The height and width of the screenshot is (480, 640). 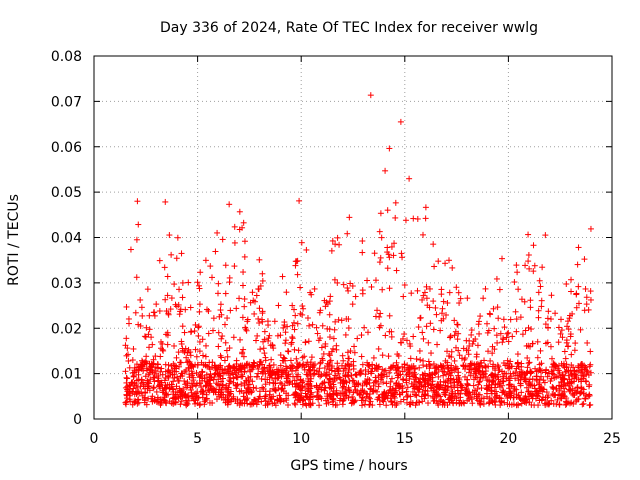 What do you see at coordinates (66, 375) in the screenshot?
I see `y-tick-label: 0.01` at bounding box center [66, 375].